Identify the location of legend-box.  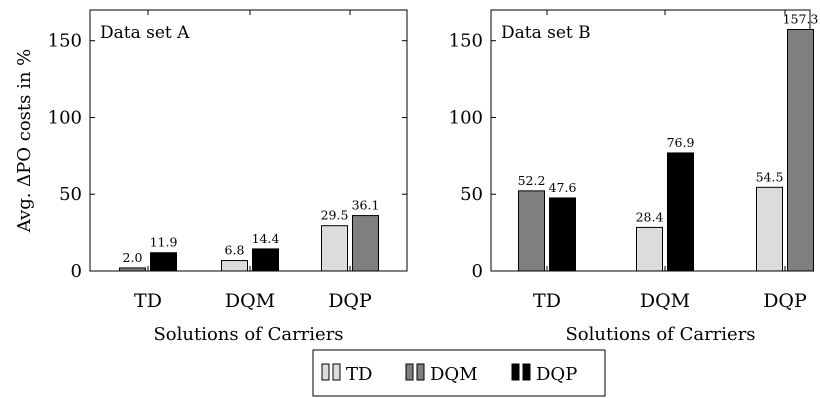
(459, 373).